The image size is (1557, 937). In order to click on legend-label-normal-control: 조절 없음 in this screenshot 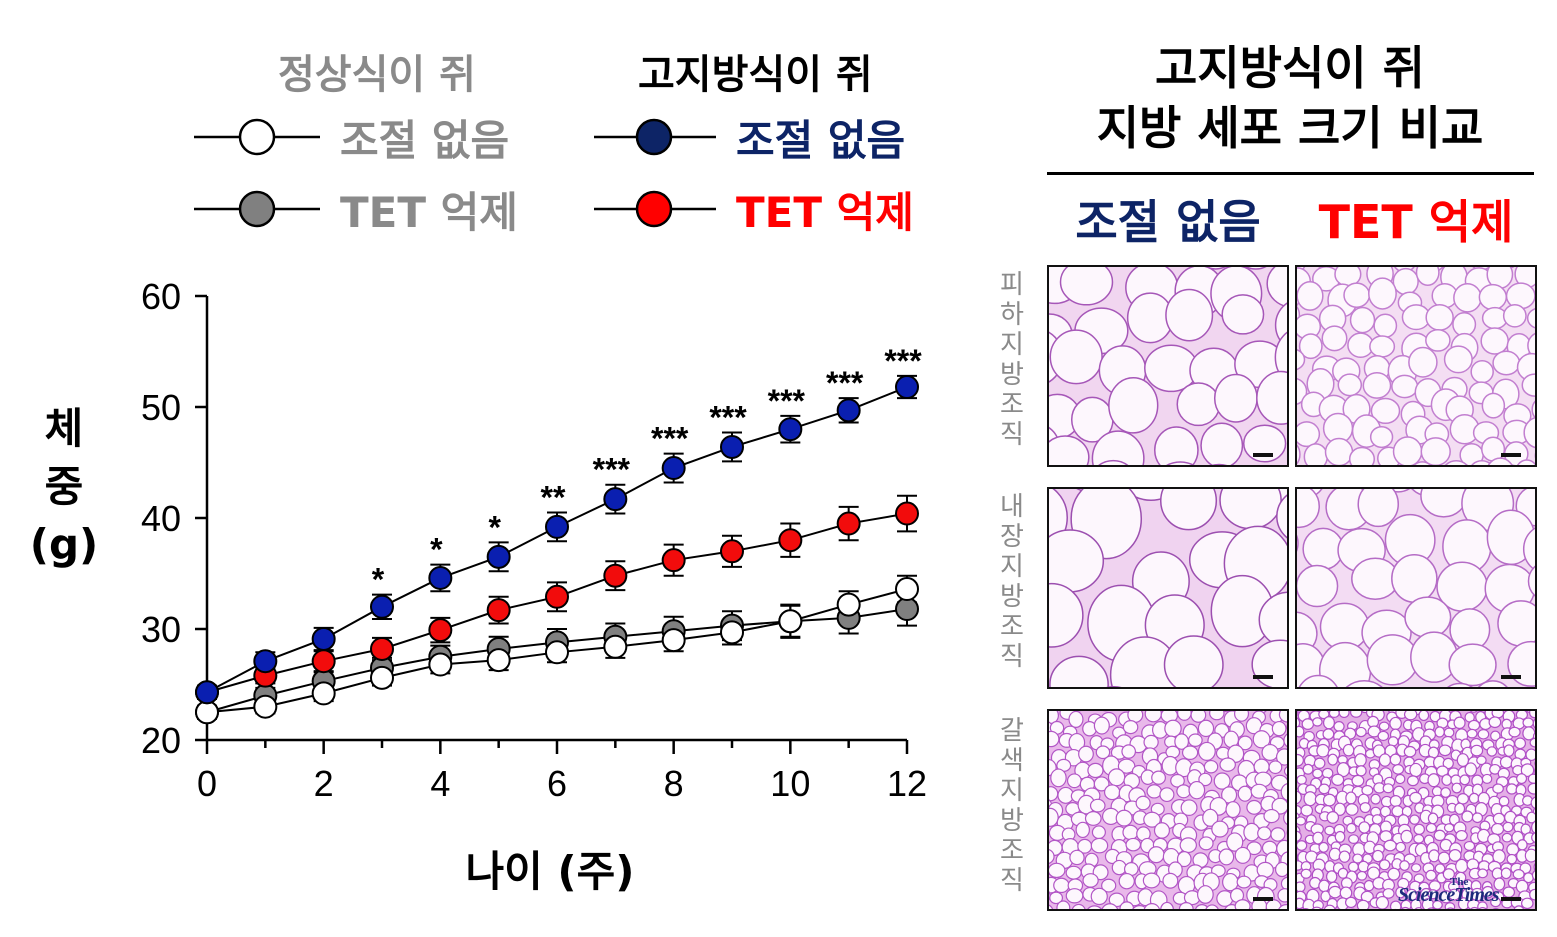, I will do `click(425, 140)`.